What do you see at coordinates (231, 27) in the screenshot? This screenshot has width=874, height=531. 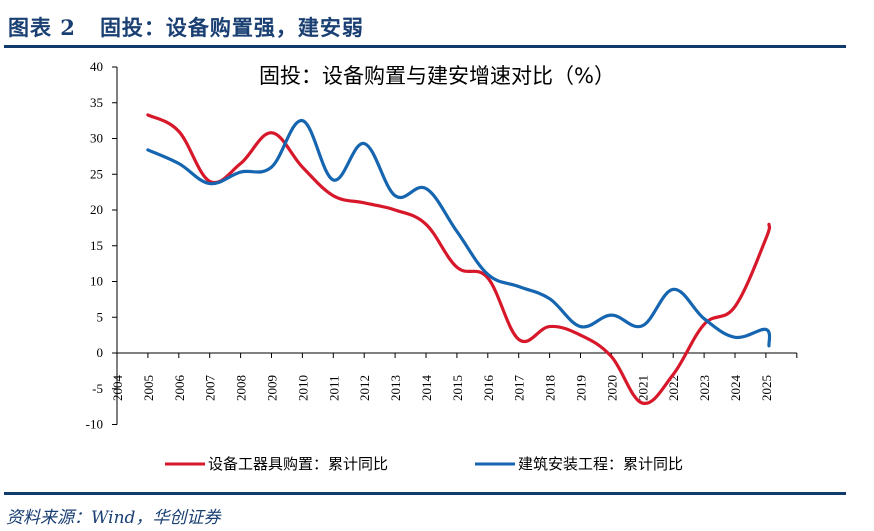 I see `figure-heading: 固投：设备购置强，建安弱` at bounding box center [231, 27].